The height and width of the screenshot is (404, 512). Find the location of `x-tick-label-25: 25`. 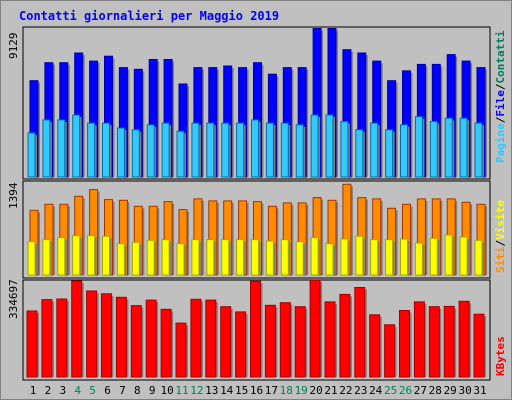

x-tick-label-25: 25 is located at coordinates (390, 390).